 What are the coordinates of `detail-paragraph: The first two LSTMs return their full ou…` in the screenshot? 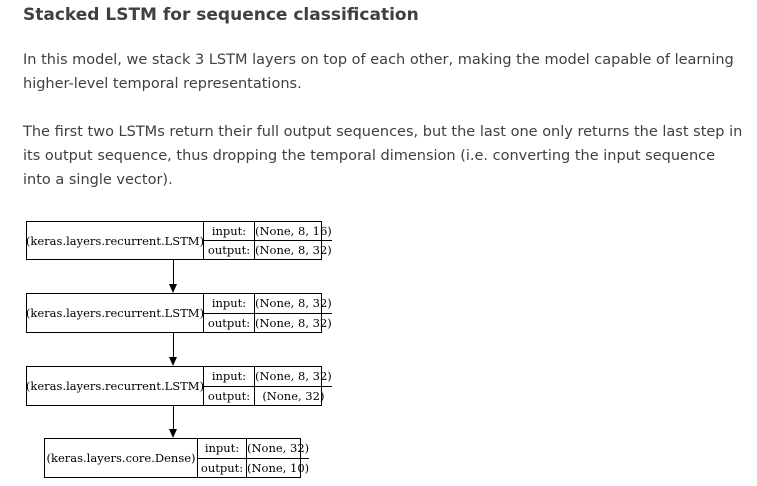 It's located at (383, 156).